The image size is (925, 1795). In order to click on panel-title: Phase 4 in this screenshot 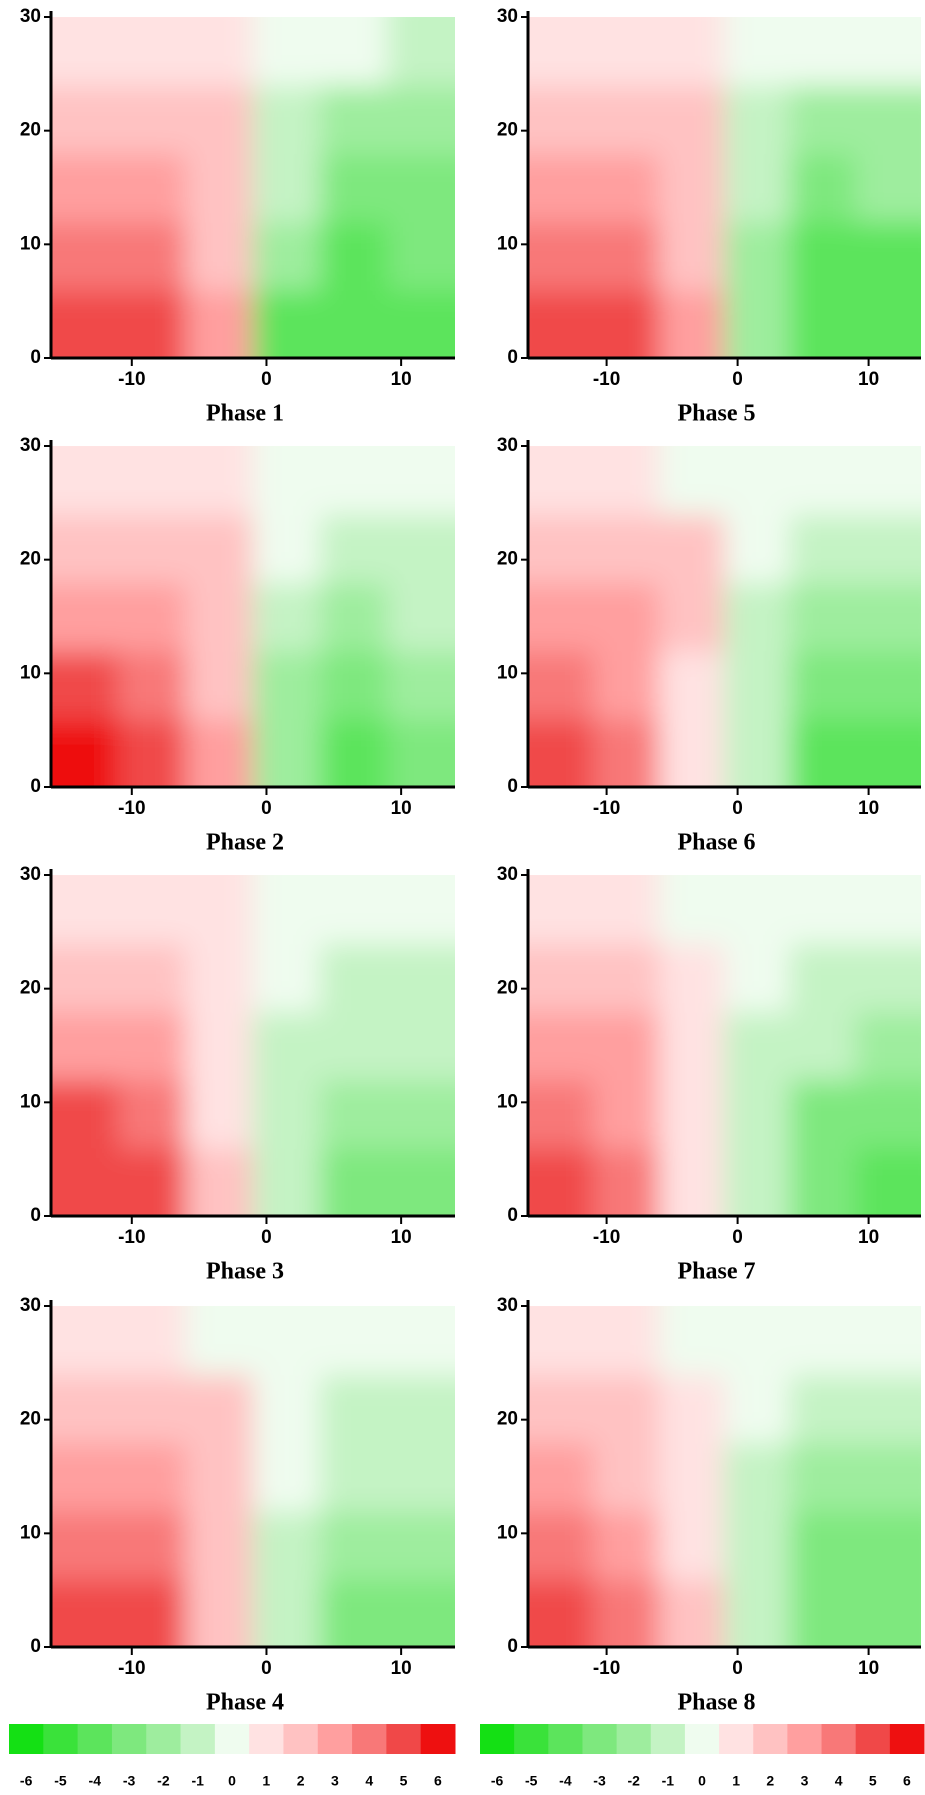, I will do `click(245, 1703)`.